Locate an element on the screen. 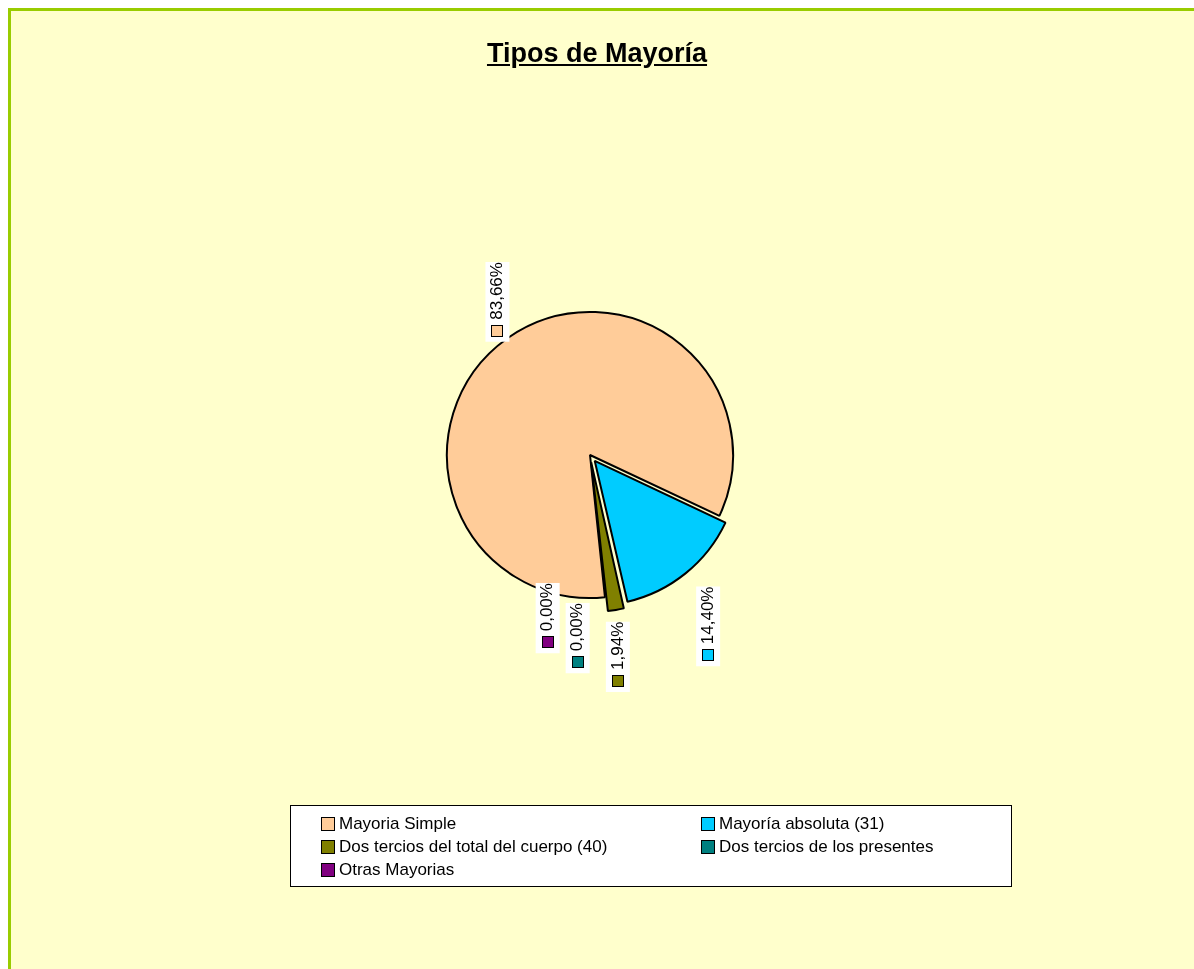  legend-label: Mayoria Simple is located at coordinates (398, 823).